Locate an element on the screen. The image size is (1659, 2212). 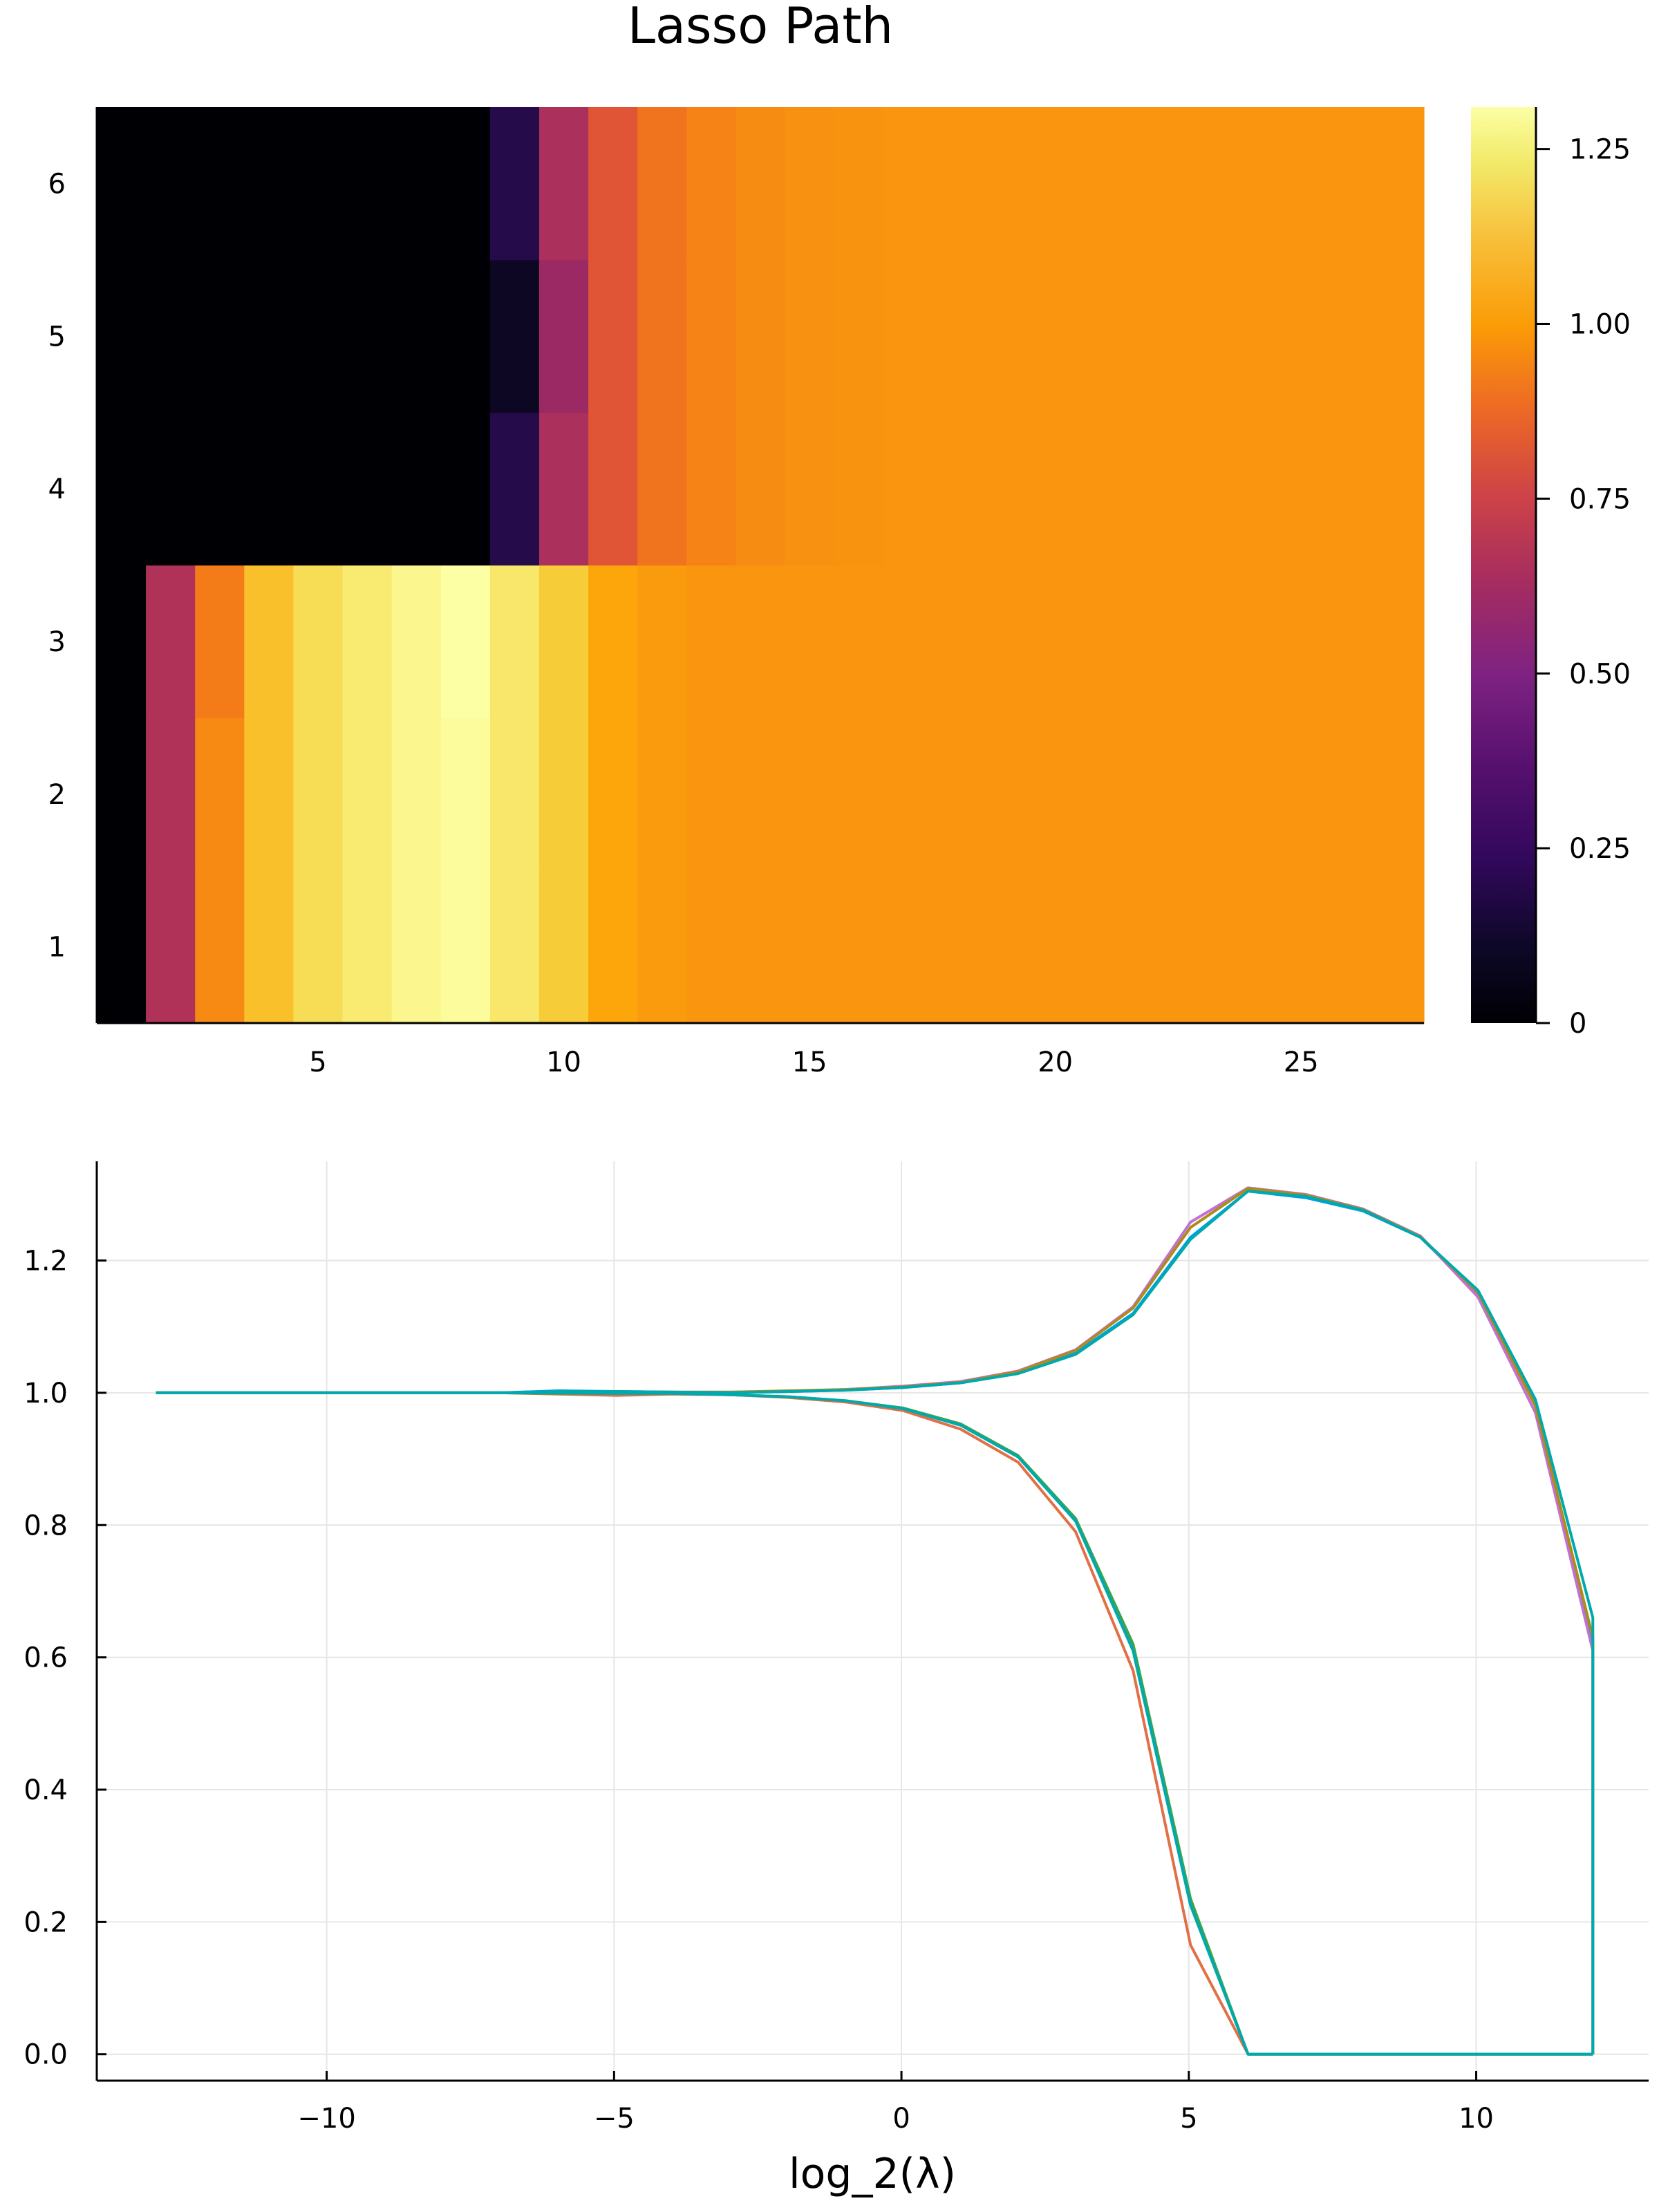
y-tick-label: 0.8 is located at coordinates (46, 1525).